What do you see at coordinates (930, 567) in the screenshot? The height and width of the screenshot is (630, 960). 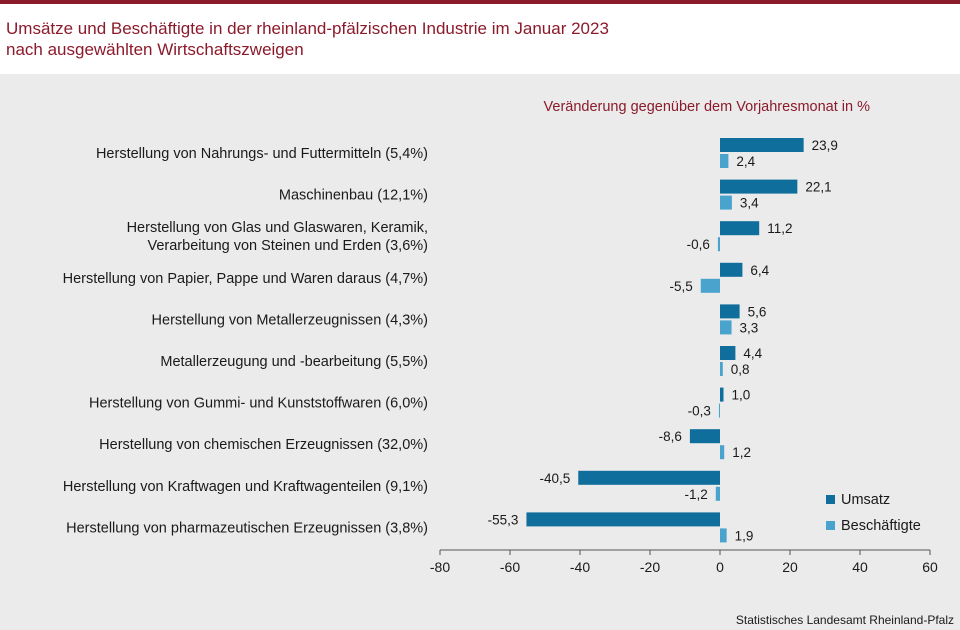 I see `x-tick-label: 60` at bounding box center [930, 567].